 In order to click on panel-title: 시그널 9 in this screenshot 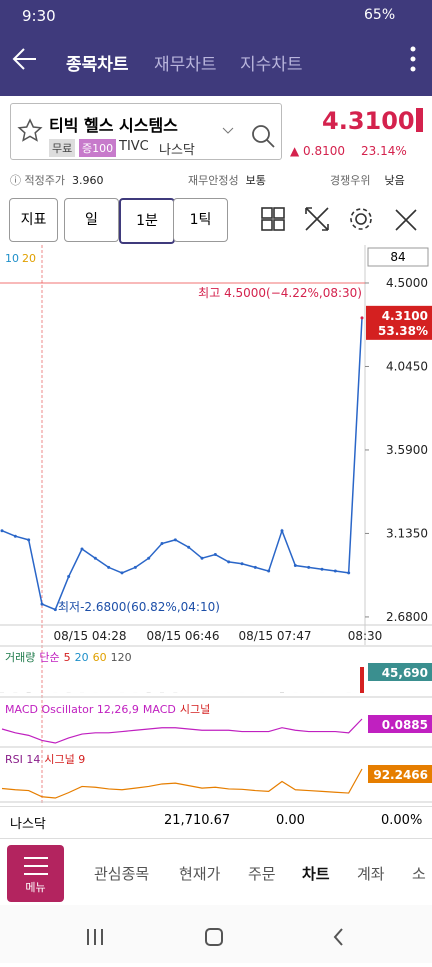, I will do `click(64, 759)`.